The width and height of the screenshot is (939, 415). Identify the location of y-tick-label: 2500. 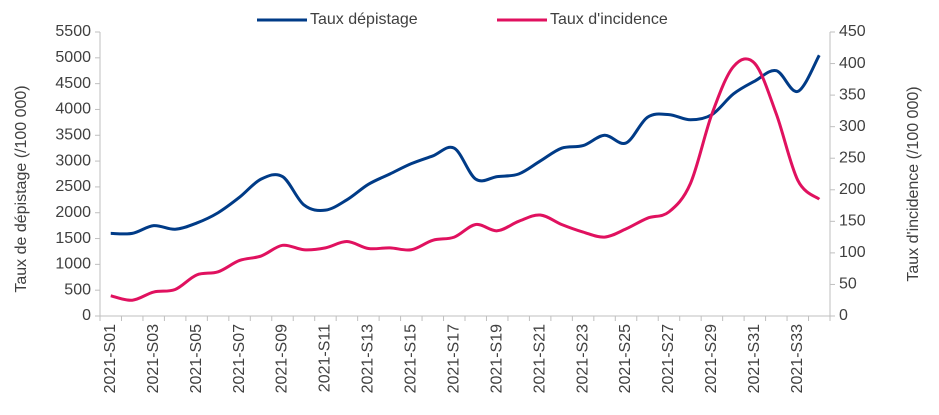
(73, 186).